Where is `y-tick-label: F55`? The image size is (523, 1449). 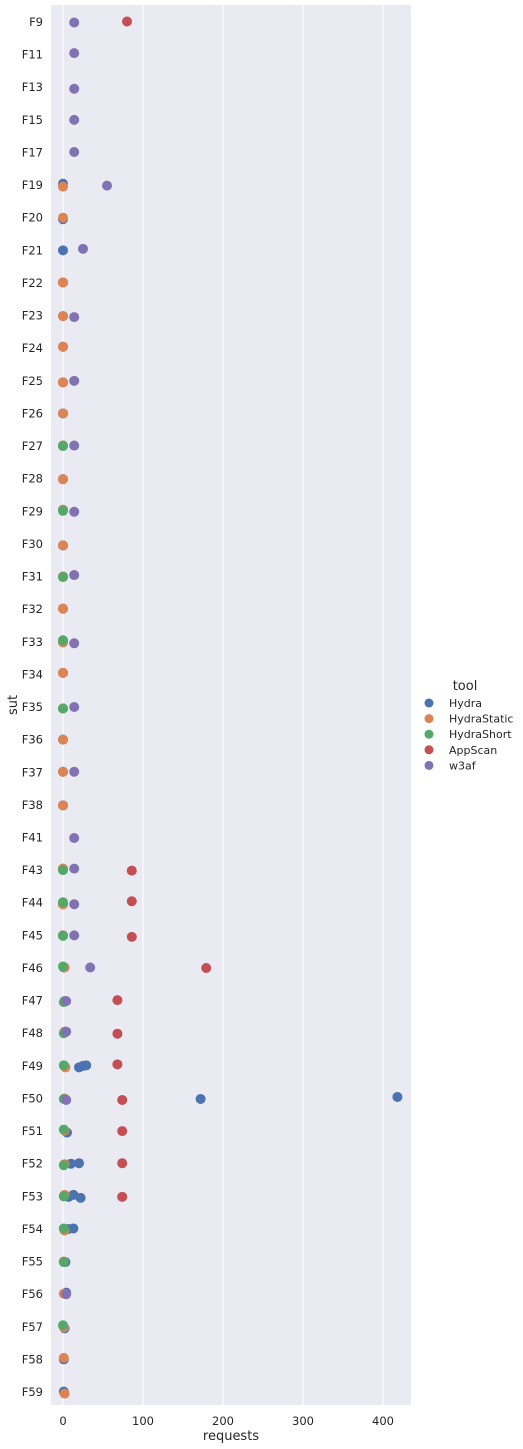 y-tick-label: F55 is located at coordinates (32, 1262).